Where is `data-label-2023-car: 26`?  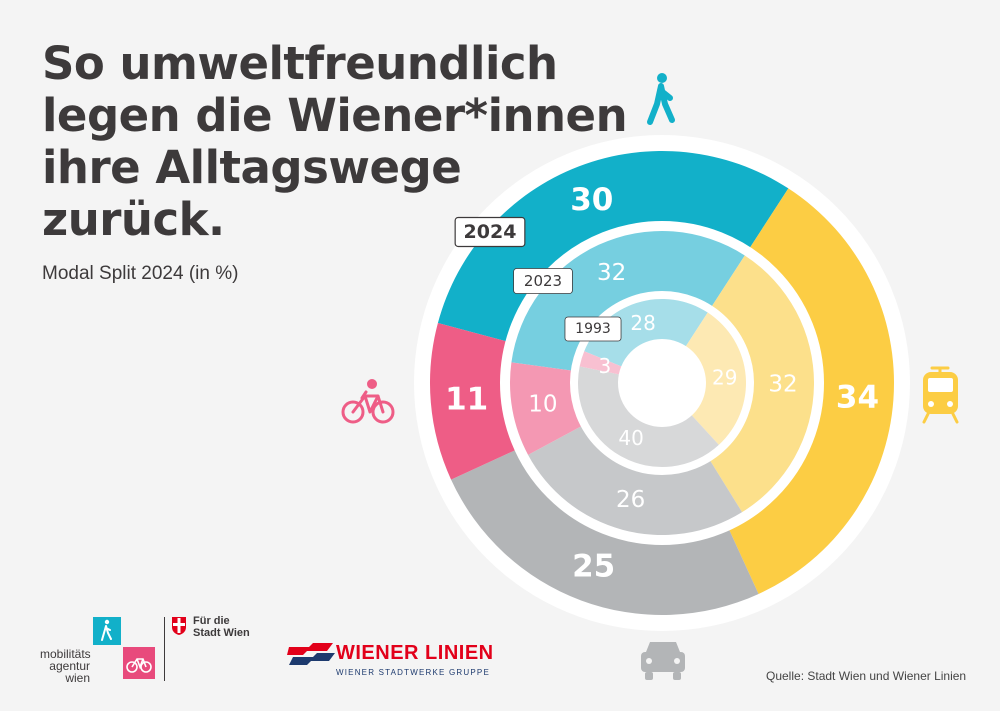
data-label-2023-car: 26 is located at coordinates (630, 500).